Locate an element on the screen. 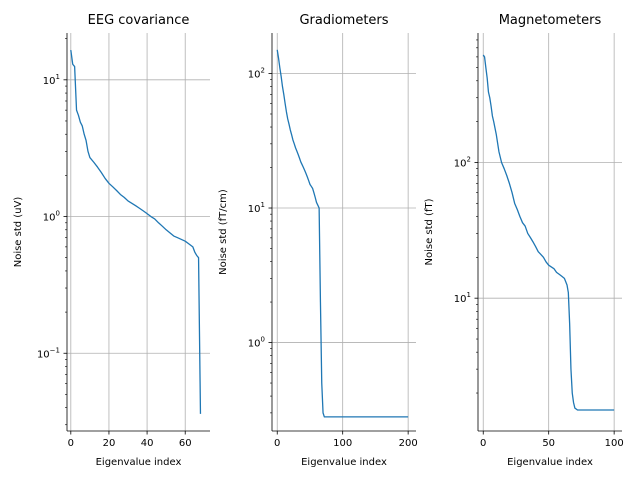 The height and width of the screenshot is (480, 640). x-tick-label: 200 is located at coordinates (408, 443).